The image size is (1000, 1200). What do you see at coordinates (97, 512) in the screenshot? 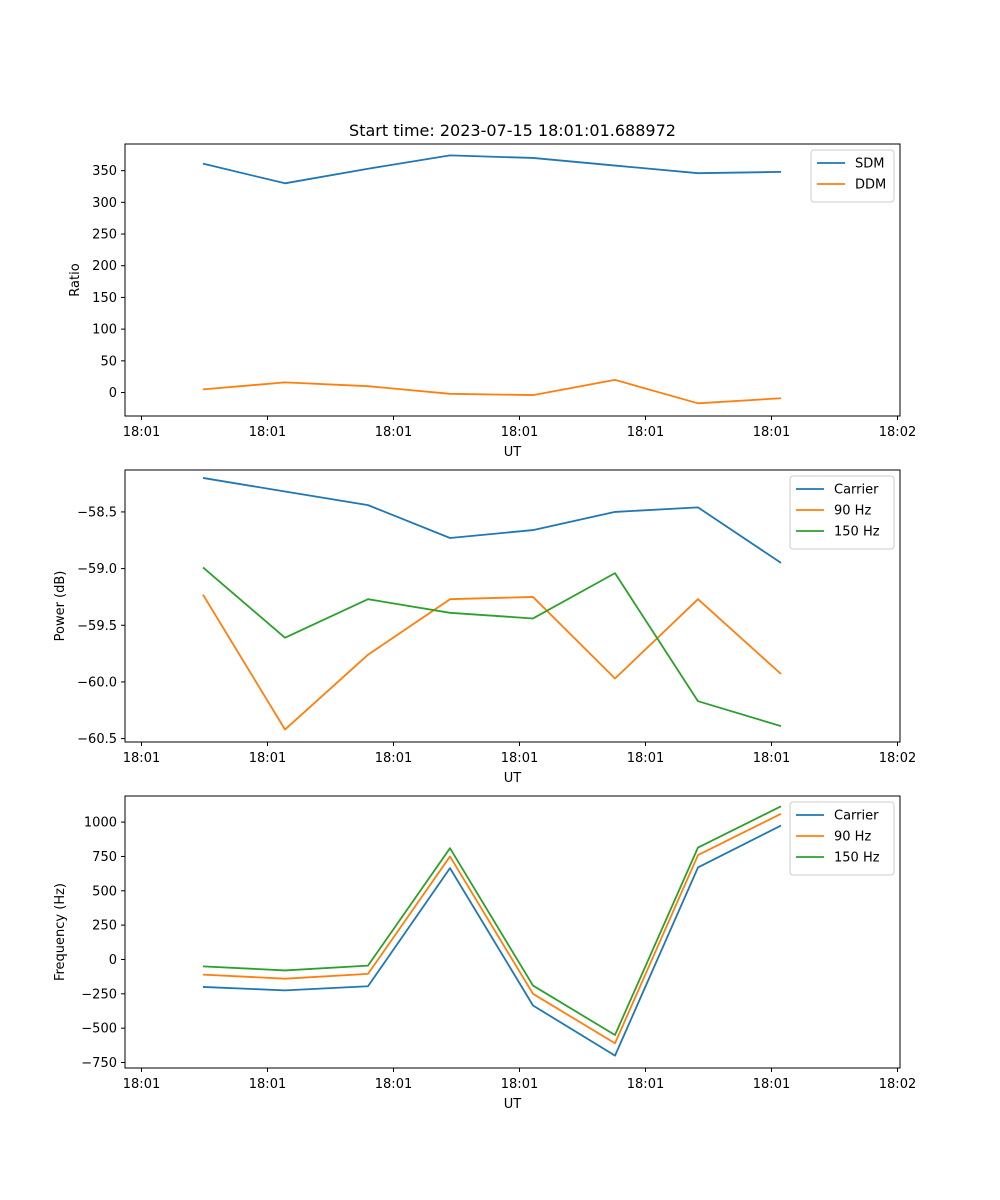
I see `y-tick-label: −58.5` at bounding box center [97, 512].